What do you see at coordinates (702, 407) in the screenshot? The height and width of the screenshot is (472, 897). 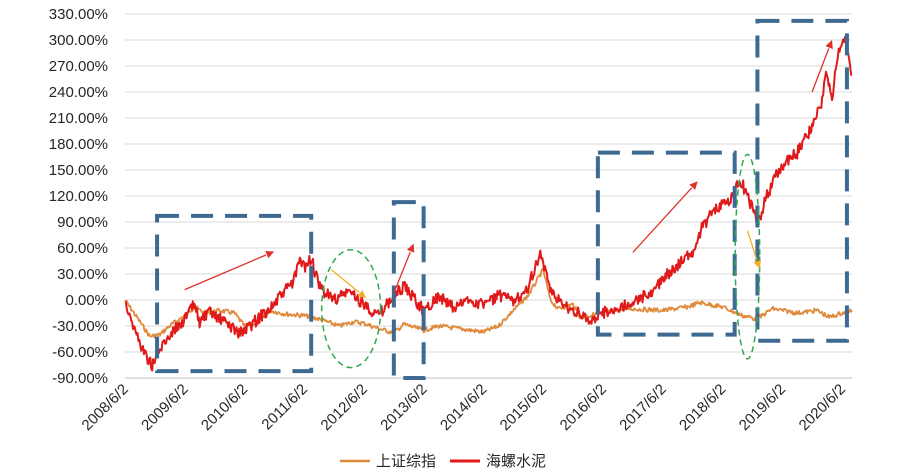 I see `x-tick-label: 2018/6/2` at bounding box center [702, 407].